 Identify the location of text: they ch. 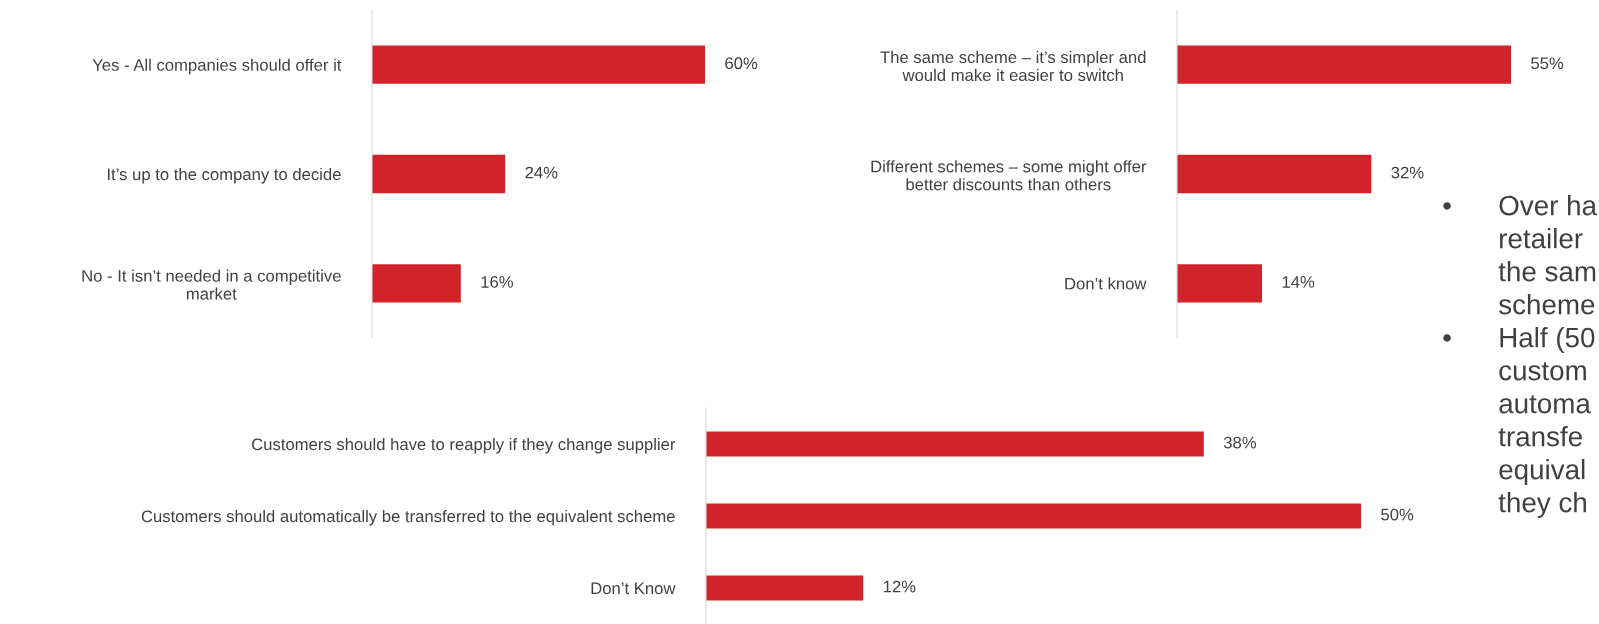
(1542, 505).